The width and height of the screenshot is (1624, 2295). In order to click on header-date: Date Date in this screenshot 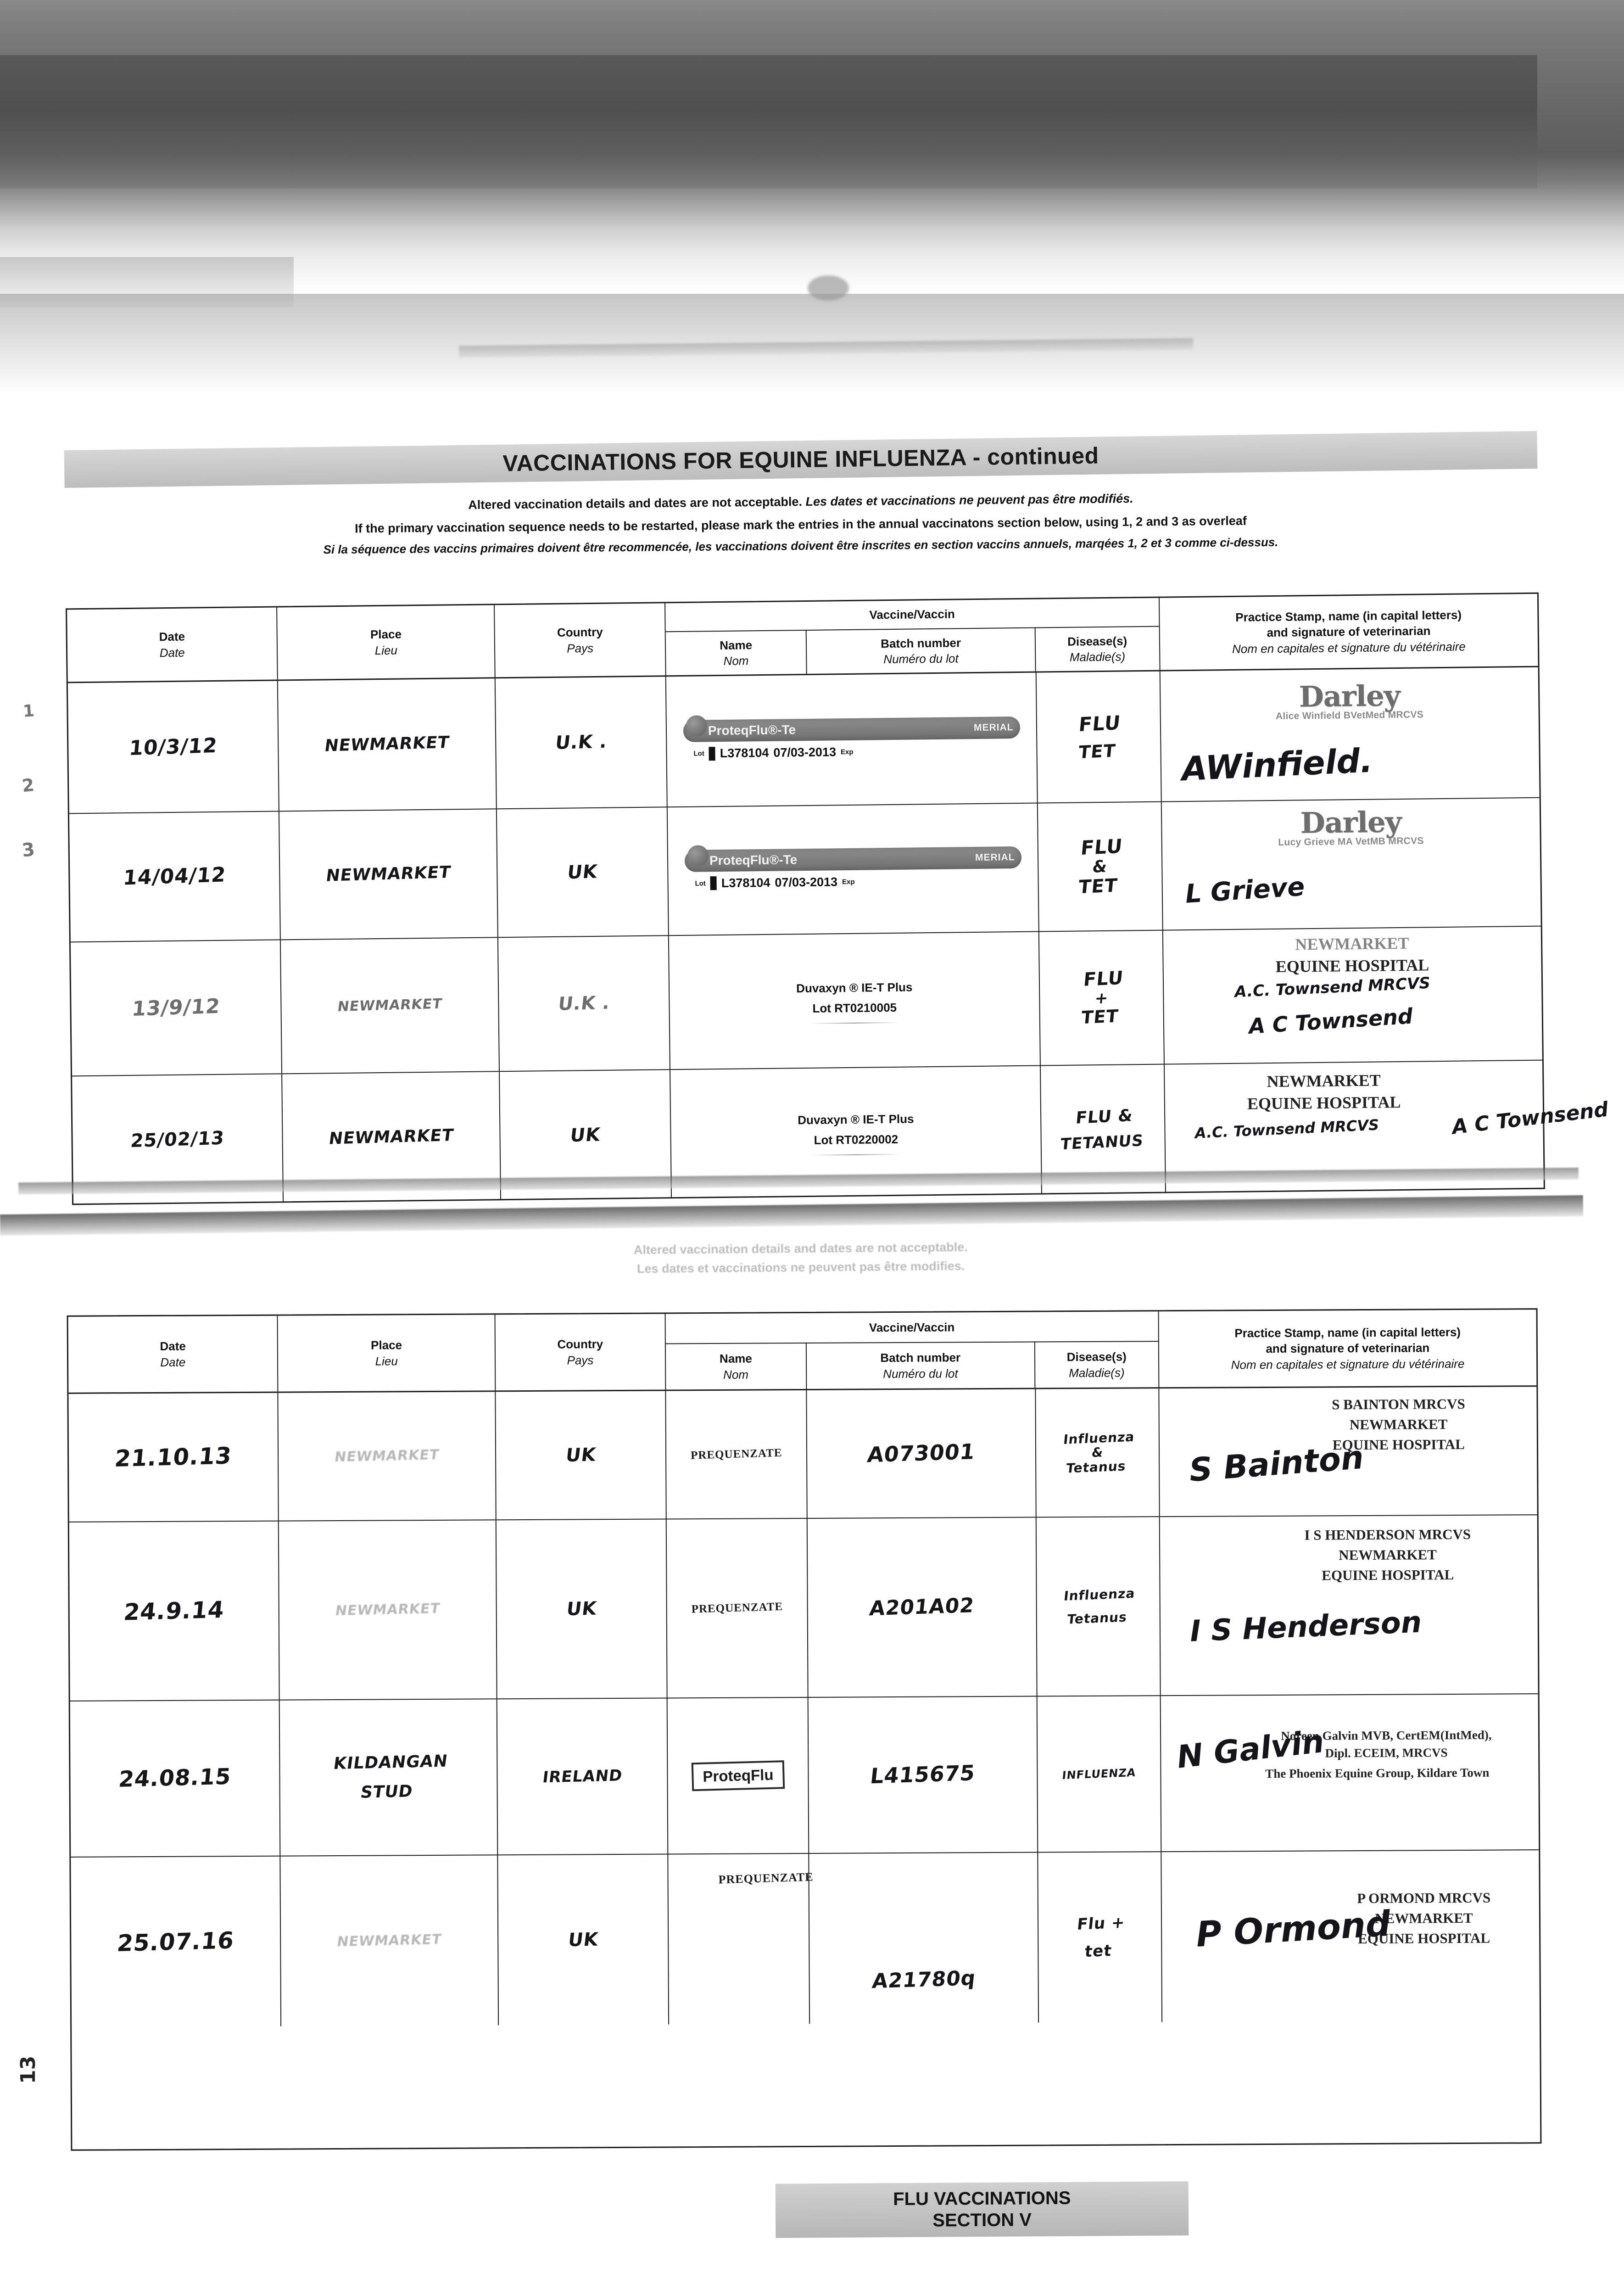, I will do `click(173, 1354)`.